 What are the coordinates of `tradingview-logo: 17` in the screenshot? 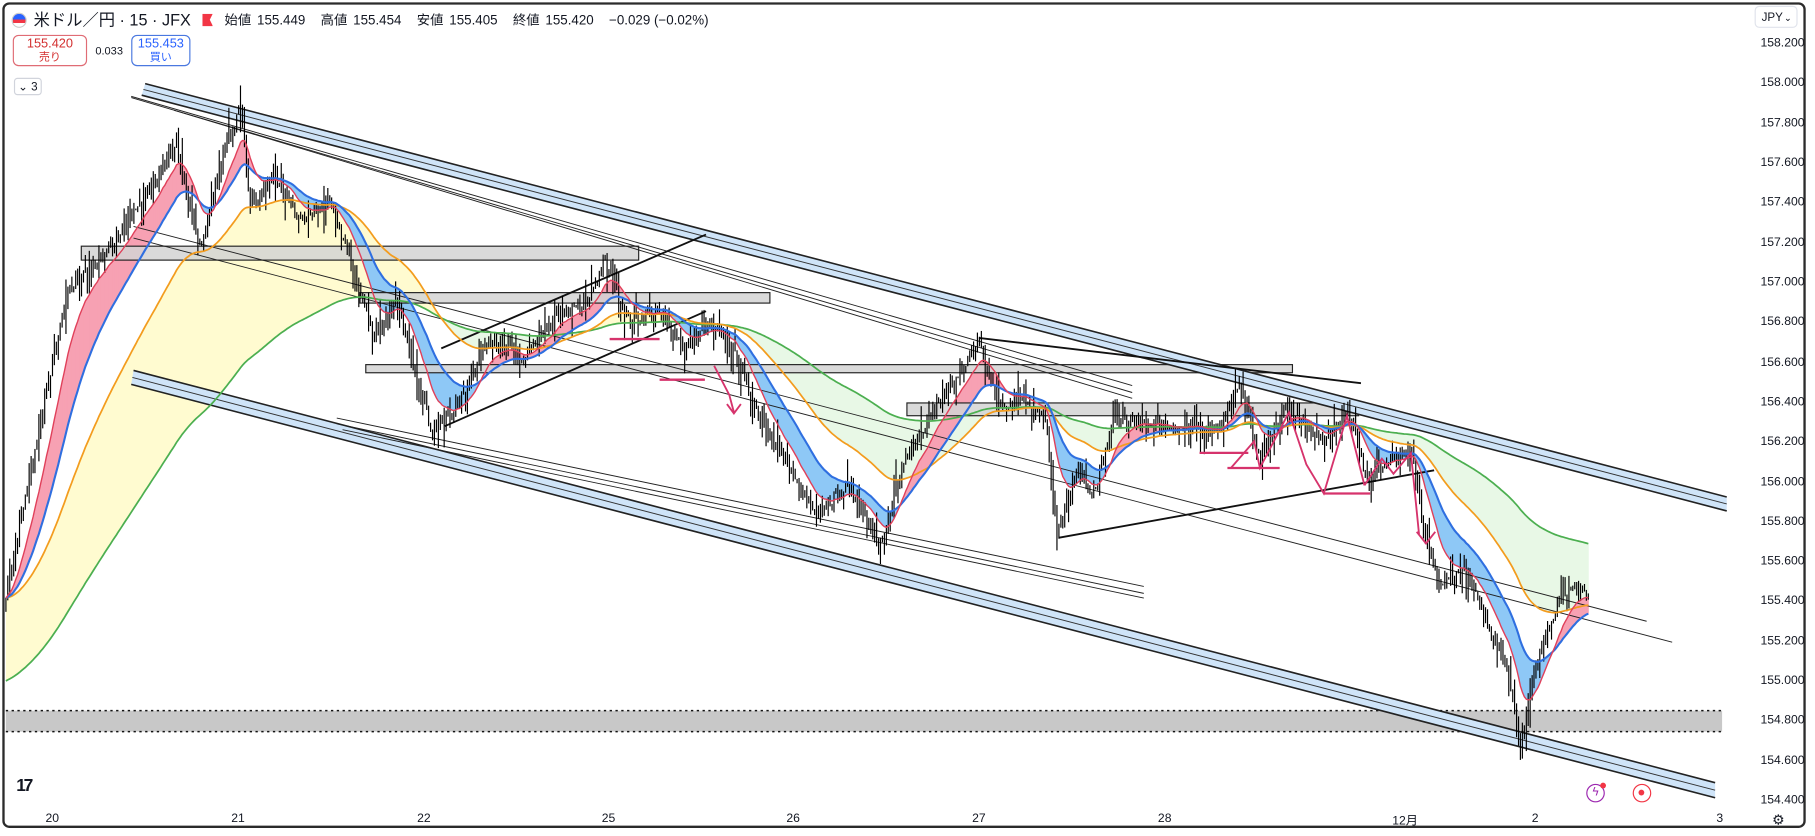 It's located at (24, 785).